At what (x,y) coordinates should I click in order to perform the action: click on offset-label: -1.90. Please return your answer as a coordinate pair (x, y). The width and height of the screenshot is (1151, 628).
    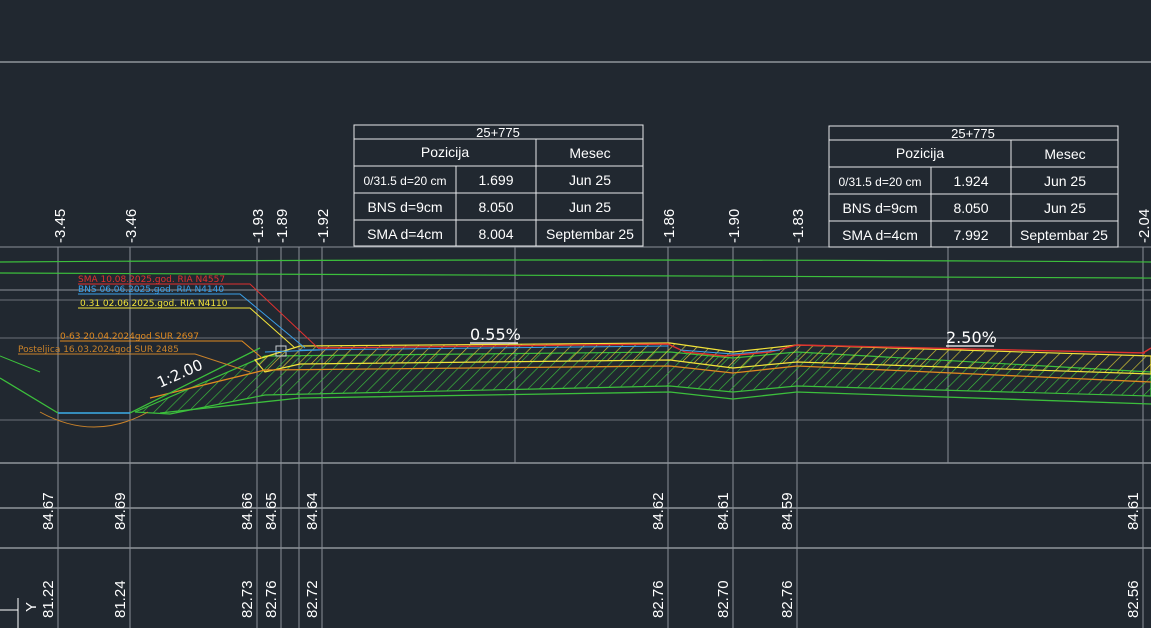
    Looking at the image, I should click on (734, 226).